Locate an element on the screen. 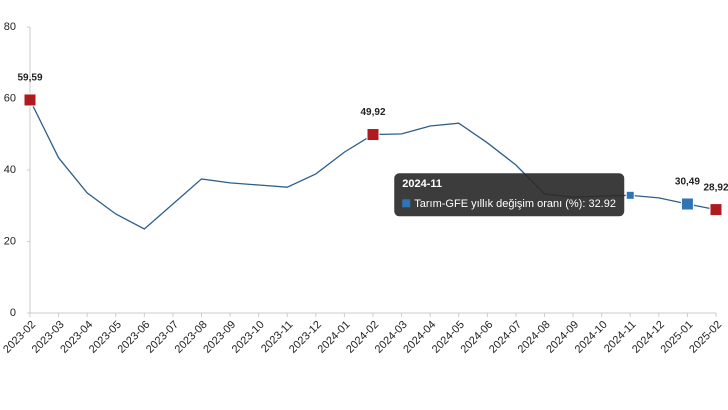  tooltip-box is located at coordinates (509, 195).